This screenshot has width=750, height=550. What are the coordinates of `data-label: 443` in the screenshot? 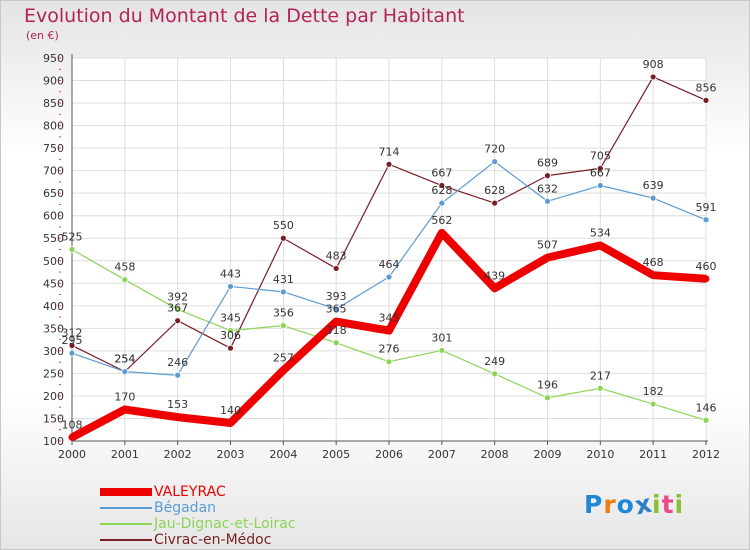 It's located at (230, 273).